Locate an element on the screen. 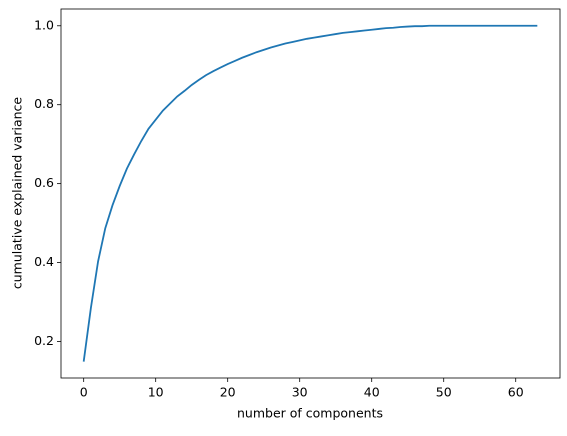 The image size is (567, 436). x-tick-label: 30 is located at coordinates (300, 392).